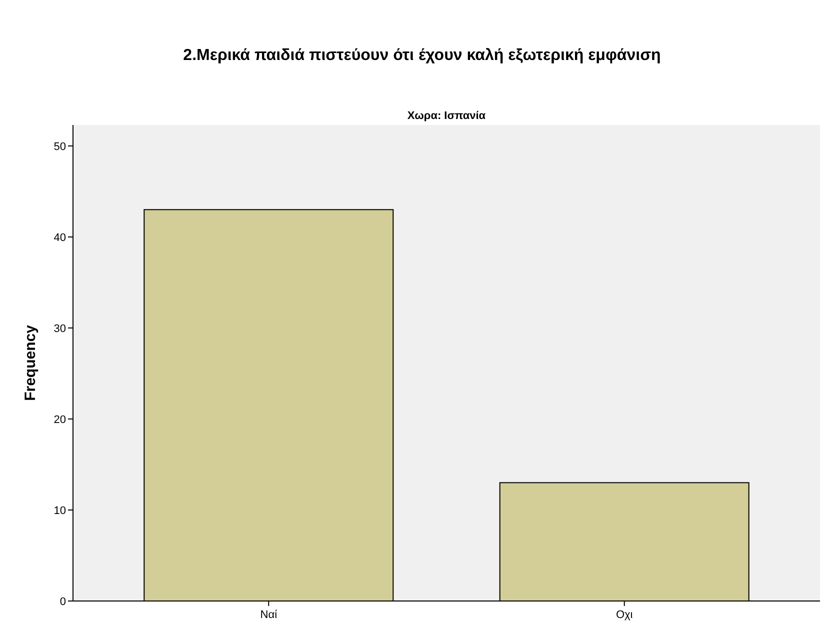 The image size is (828, 621). What do you see at coordinates (269, 615) in the screenshot?
I see `x-tick-label: Ναί` at bounding box center [269, 615].